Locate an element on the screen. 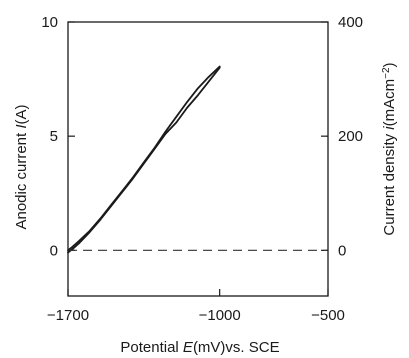  y-left-tick-label: 0 is located at coordinates (54, 250).